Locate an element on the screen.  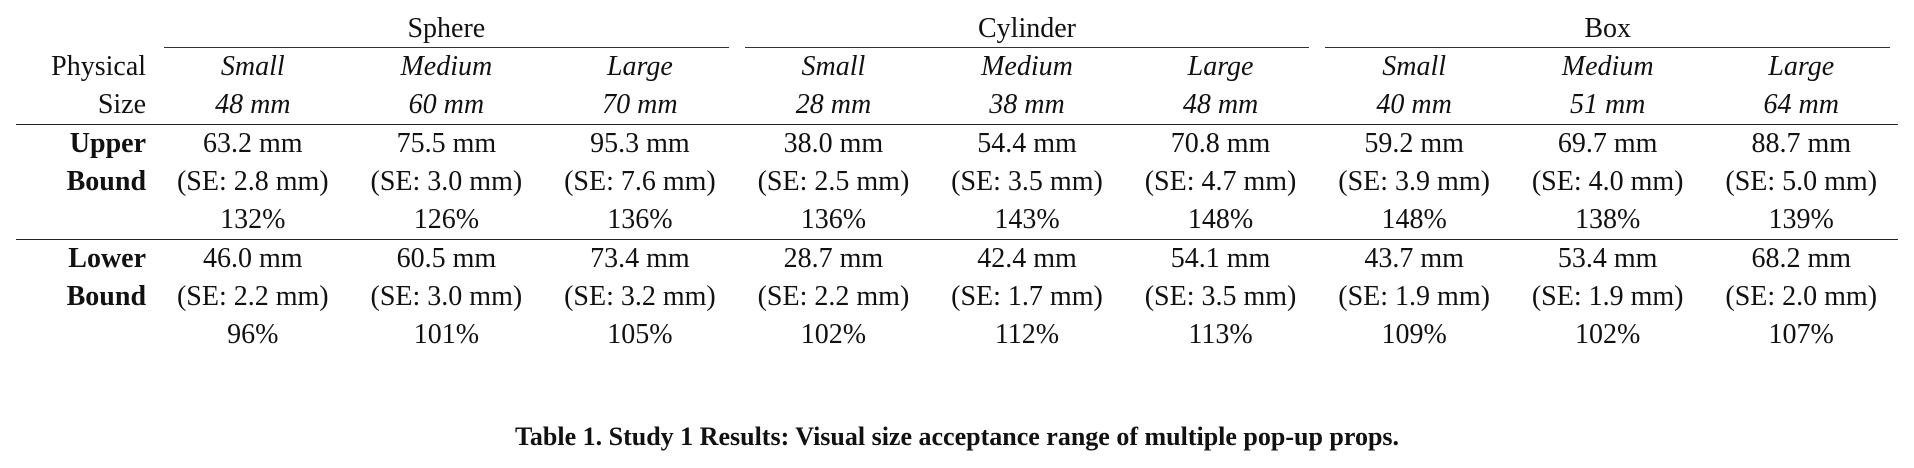
group-header-box: Box is located at coordinates (1607, 29).